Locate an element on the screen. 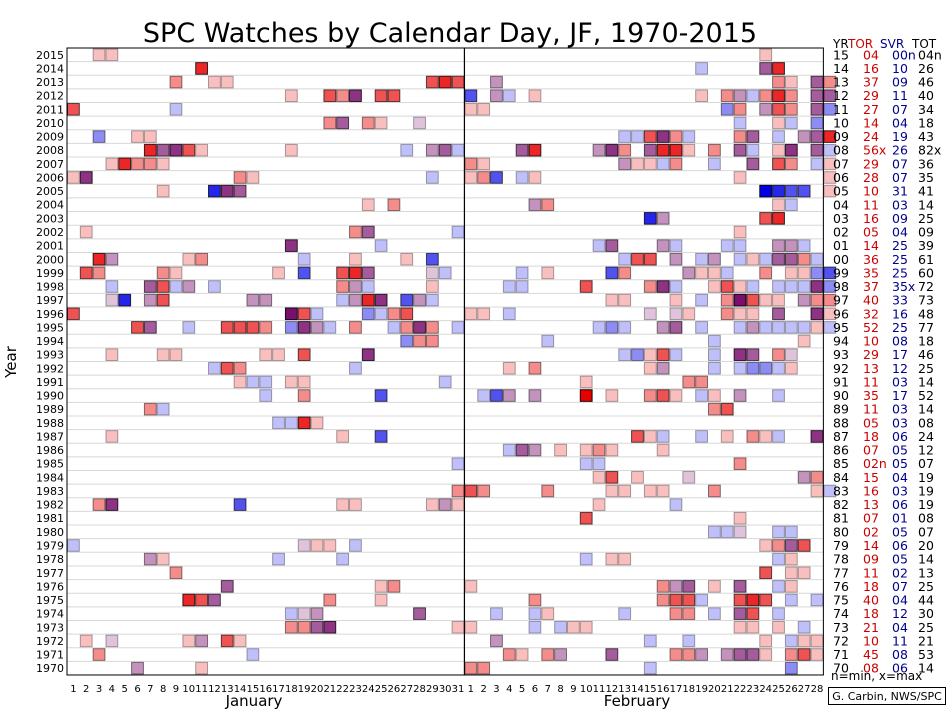  summary-footnote: n=min, x=max is located at coordinates (876, 676).